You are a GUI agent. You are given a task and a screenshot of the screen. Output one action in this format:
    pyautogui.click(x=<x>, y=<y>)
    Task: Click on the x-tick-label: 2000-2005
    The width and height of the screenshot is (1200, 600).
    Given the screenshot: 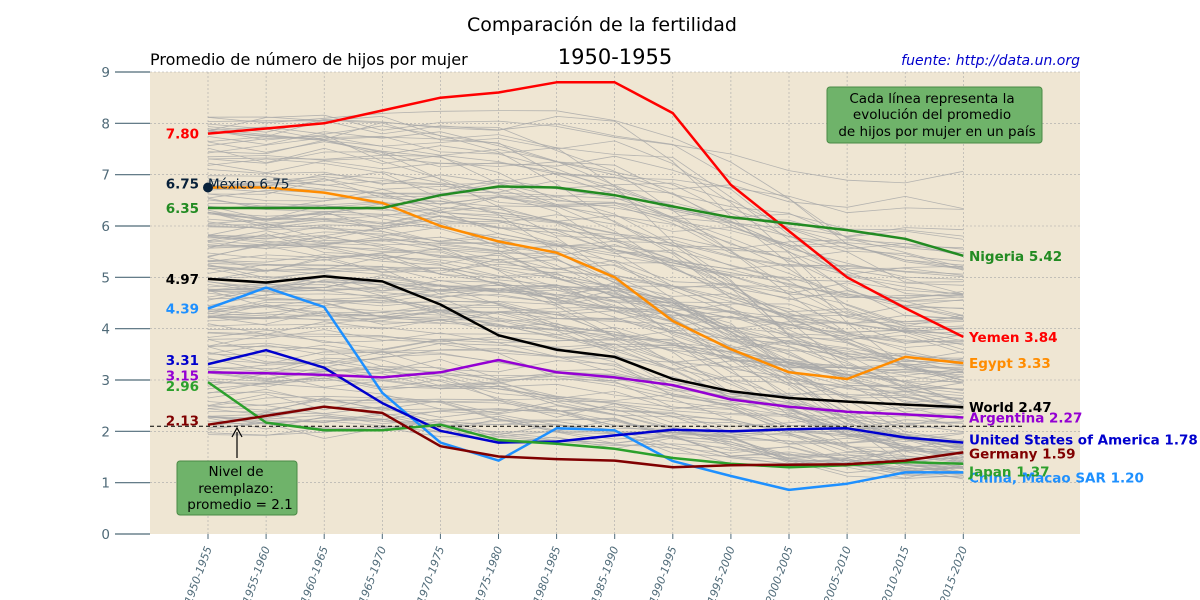 What is the action you would take?
    pyautogui.click(x=779, y=572)
    